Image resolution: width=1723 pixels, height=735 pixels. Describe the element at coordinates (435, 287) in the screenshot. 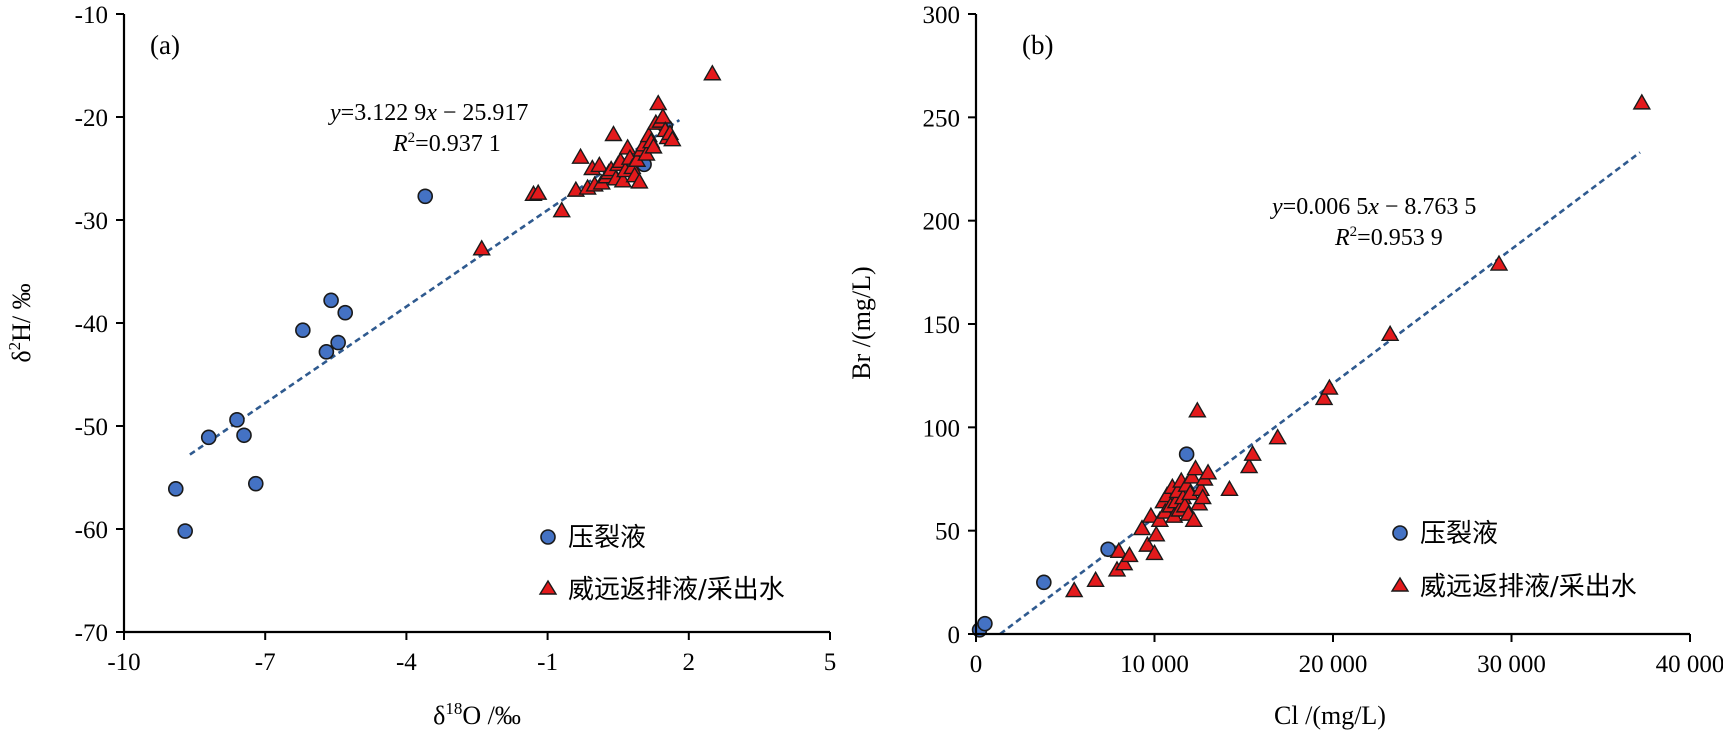

I see `trendline` at that location.